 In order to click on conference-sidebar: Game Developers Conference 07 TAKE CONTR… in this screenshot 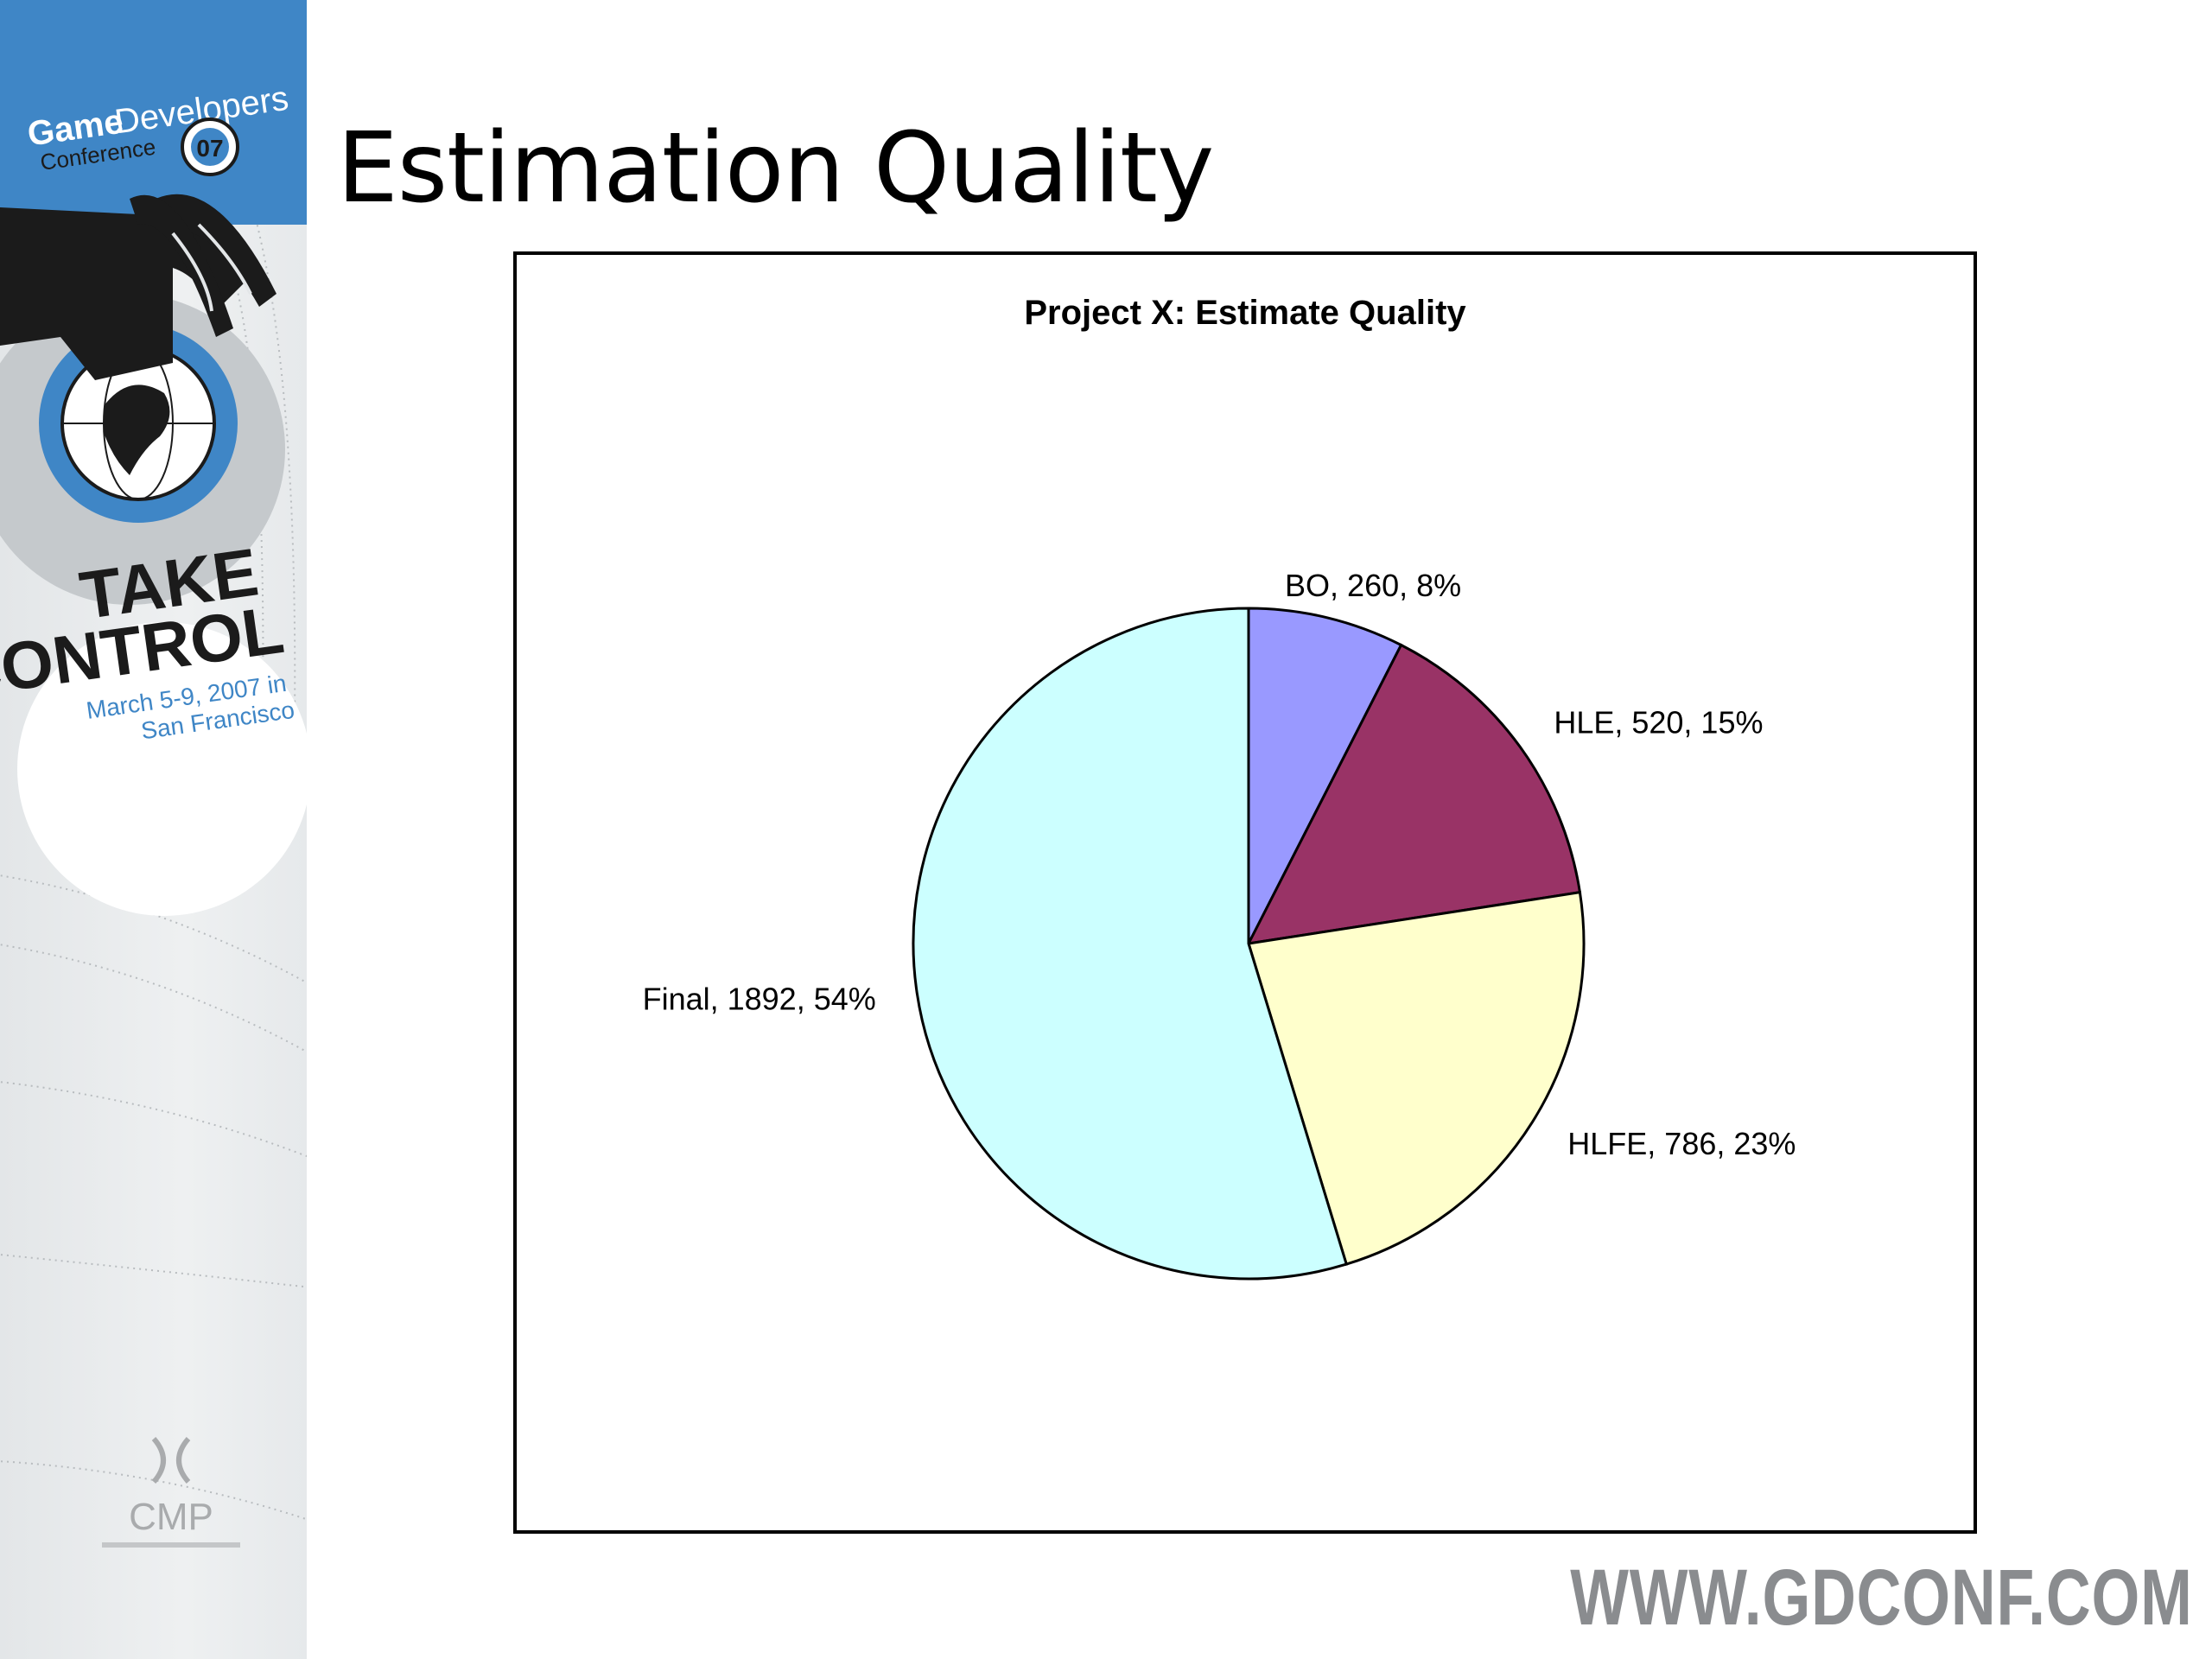, I will do `click(153, 829)`.